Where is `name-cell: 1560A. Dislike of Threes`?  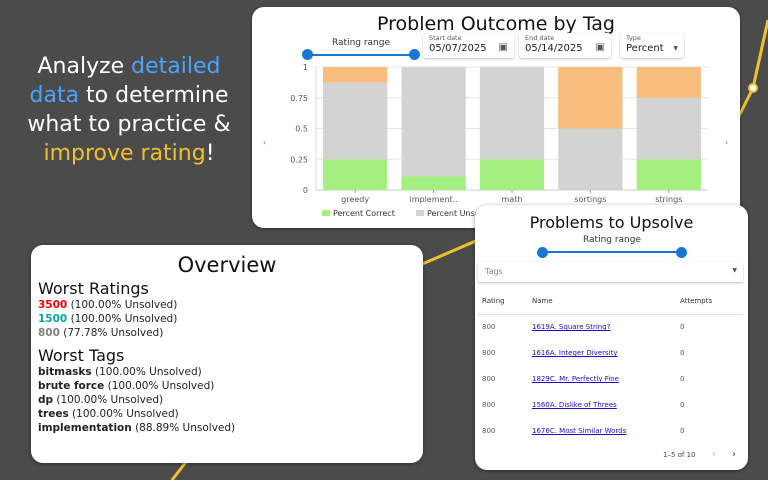 name-cell: 1560A. Dislike of Threes is located at coordinates (602, 405).